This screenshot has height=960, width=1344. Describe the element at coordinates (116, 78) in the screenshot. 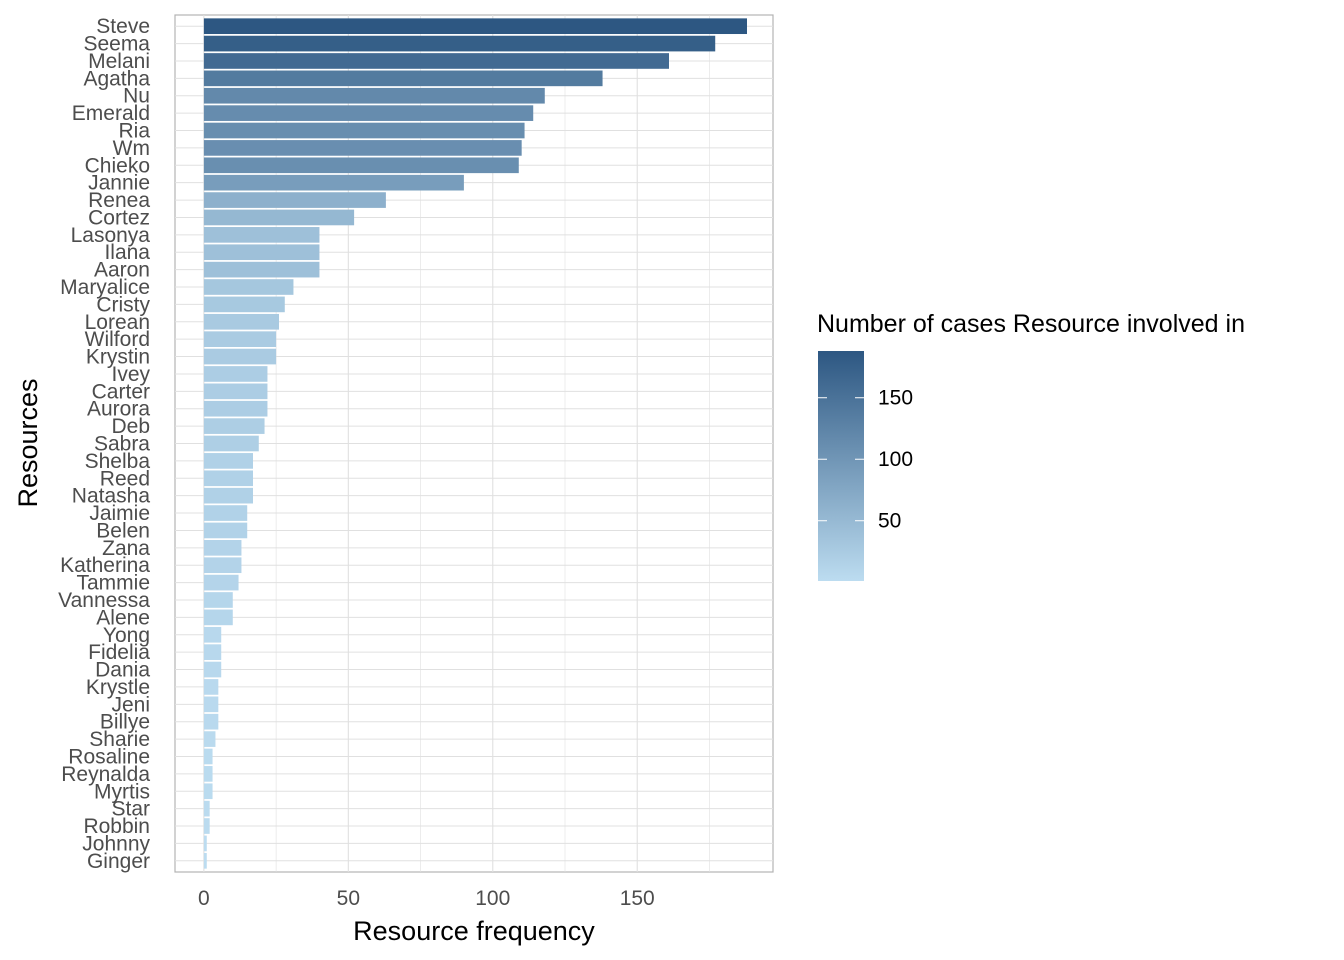

I see `y-tick-label: Agatha` at that location.